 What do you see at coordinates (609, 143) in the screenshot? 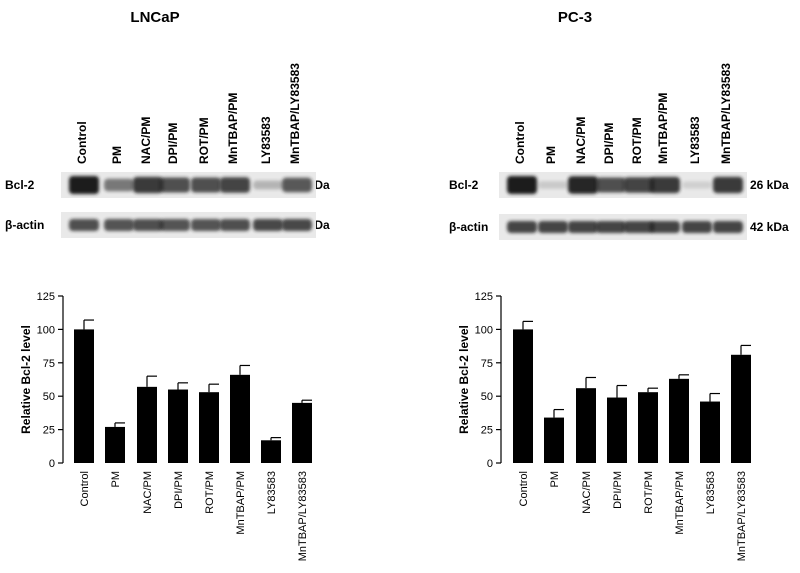
I see `blot-lane-label: DPI/PM` at bounding box center [609, 143].